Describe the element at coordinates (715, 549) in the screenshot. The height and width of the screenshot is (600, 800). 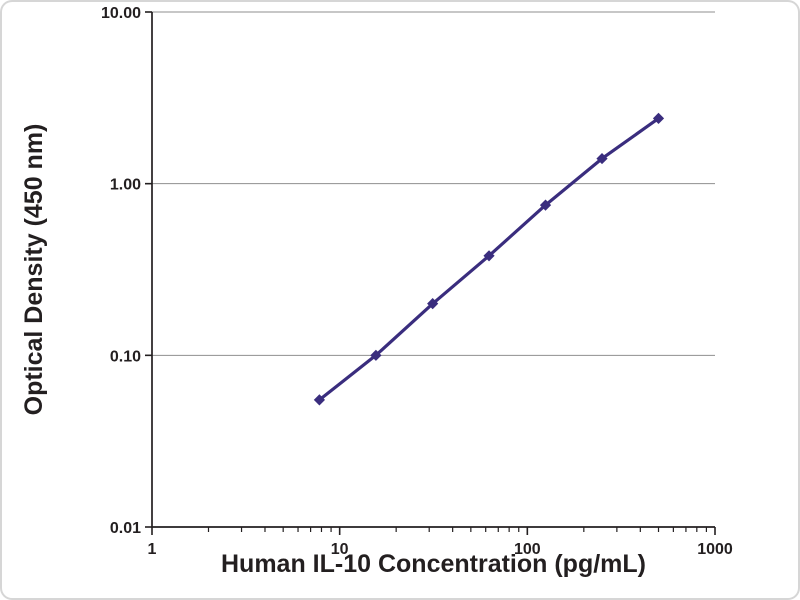
I see `x-tick-label: 1000` at that location.